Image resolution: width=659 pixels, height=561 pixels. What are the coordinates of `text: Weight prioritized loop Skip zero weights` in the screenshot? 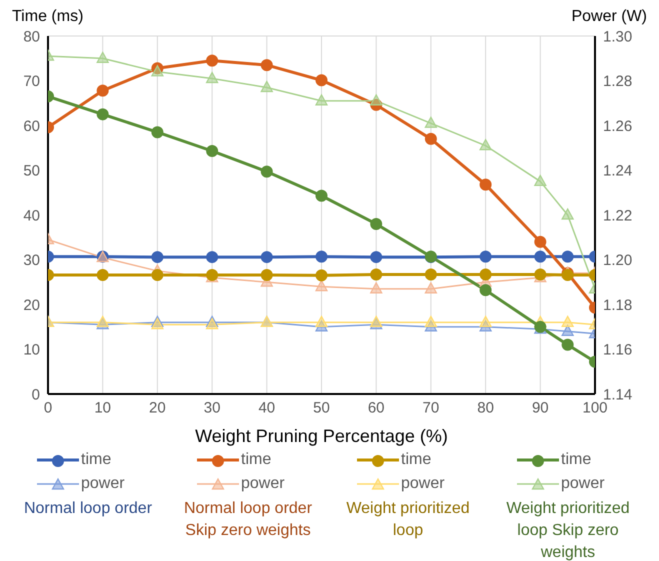 It's located at (568, 530).